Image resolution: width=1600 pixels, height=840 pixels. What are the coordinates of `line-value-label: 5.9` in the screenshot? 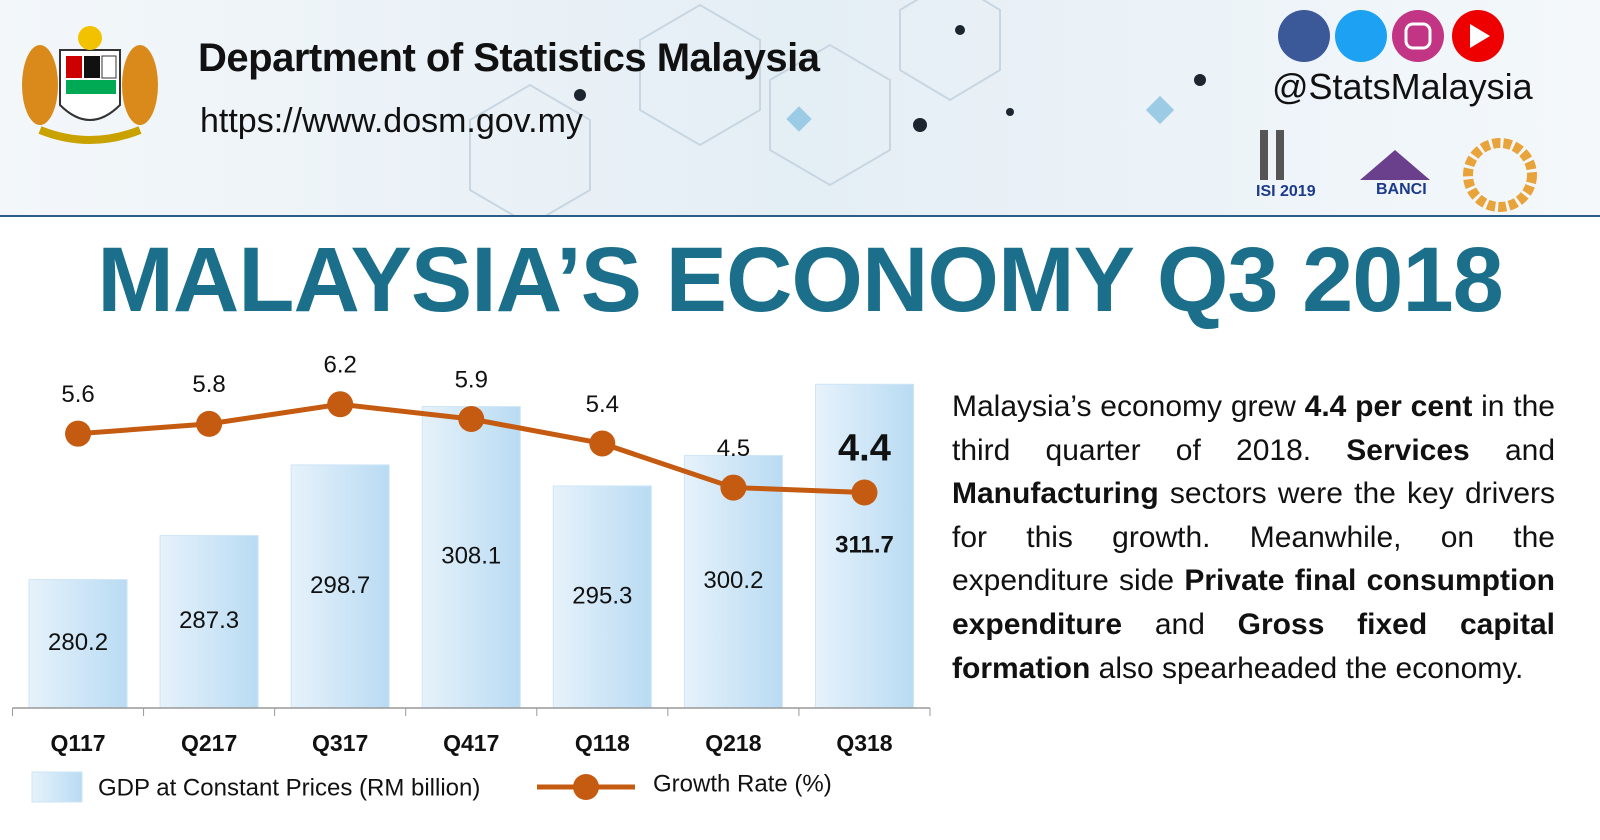 It's located at (471, 379).